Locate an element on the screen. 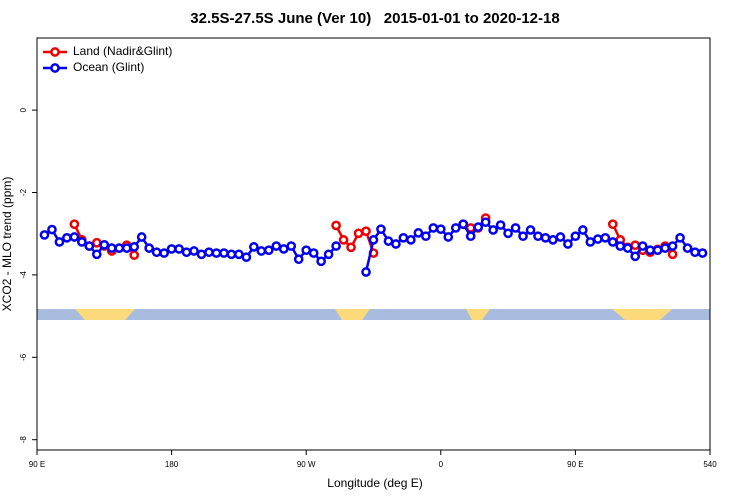  x-tick-label: 0 is located at coordinates (441, 464).